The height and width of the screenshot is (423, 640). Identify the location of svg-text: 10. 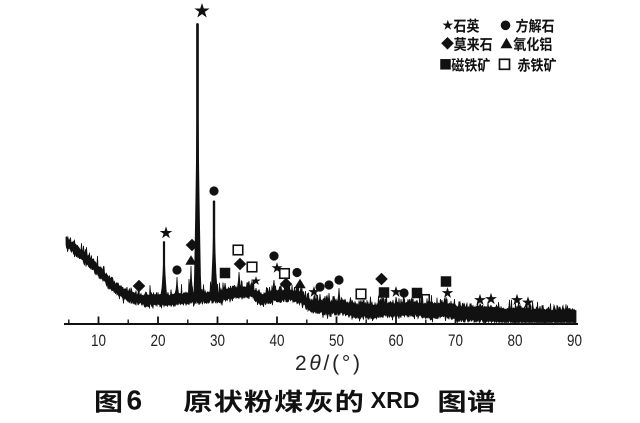
(98, 340).